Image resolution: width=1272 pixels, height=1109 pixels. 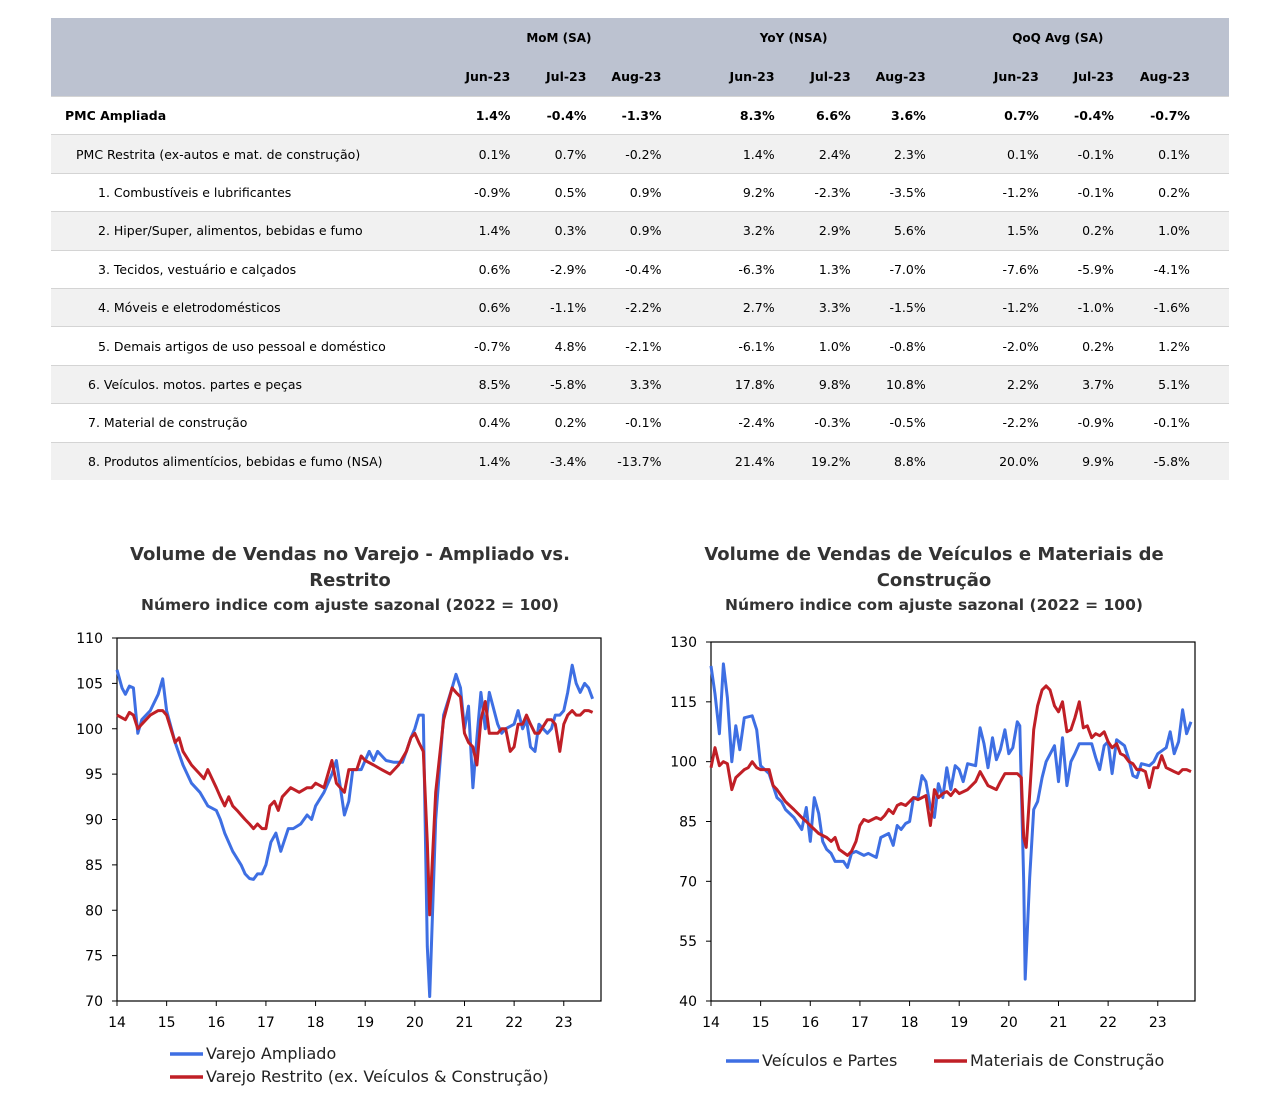 What do you see at coordinates (1151, 461) in the screenshot?
I see `table-cell: -5.8%` at bounding box center [1151, 461].